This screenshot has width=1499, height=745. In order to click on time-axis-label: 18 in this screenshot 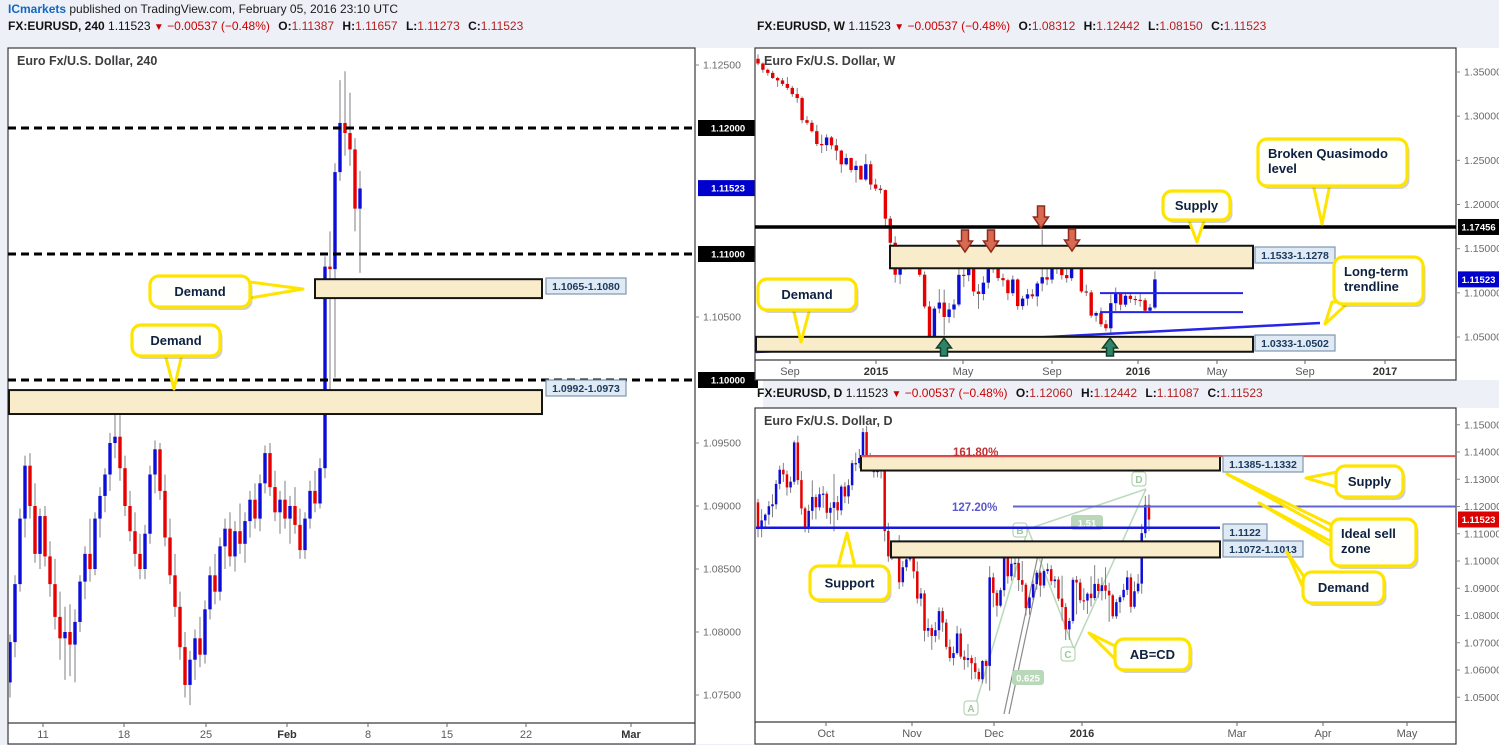, I will do `click(124, 735)`.